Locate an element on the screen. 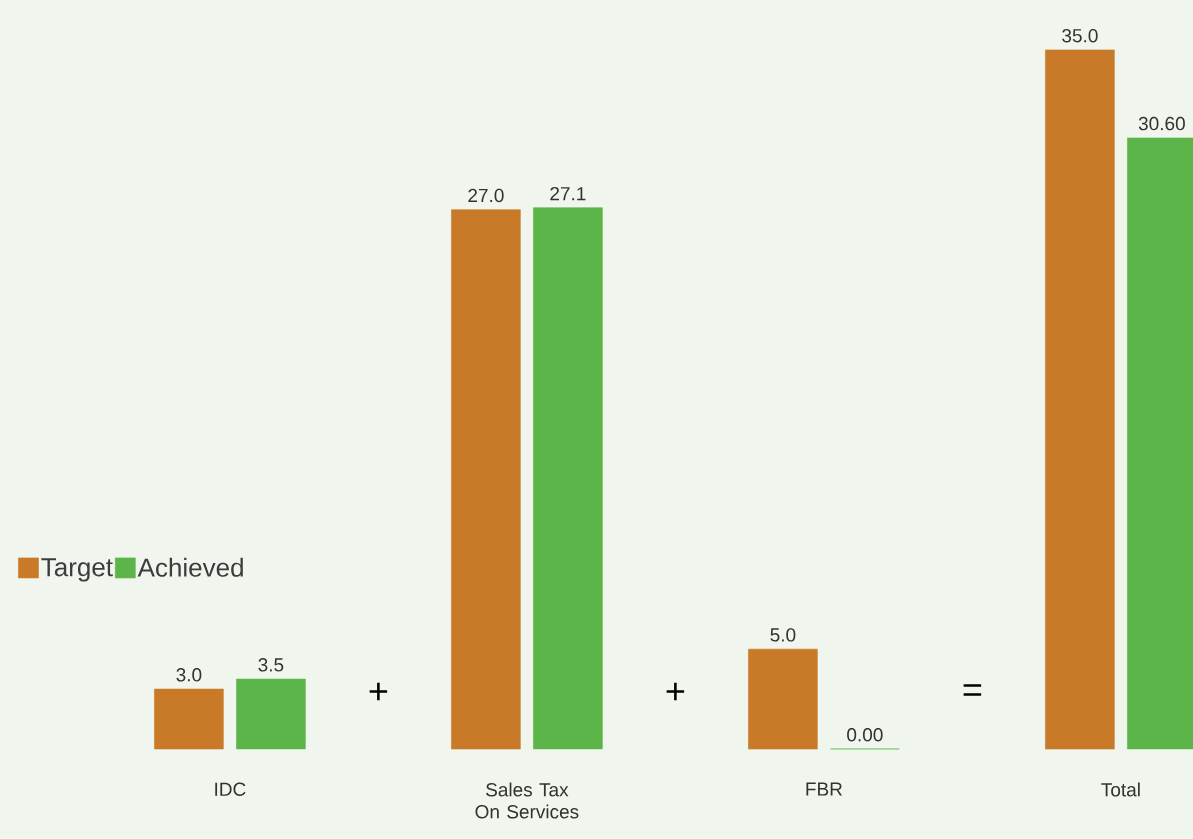 This screenshot has height=839, width=1193. data-label: 5.0 is located at coordinates (783, 635).